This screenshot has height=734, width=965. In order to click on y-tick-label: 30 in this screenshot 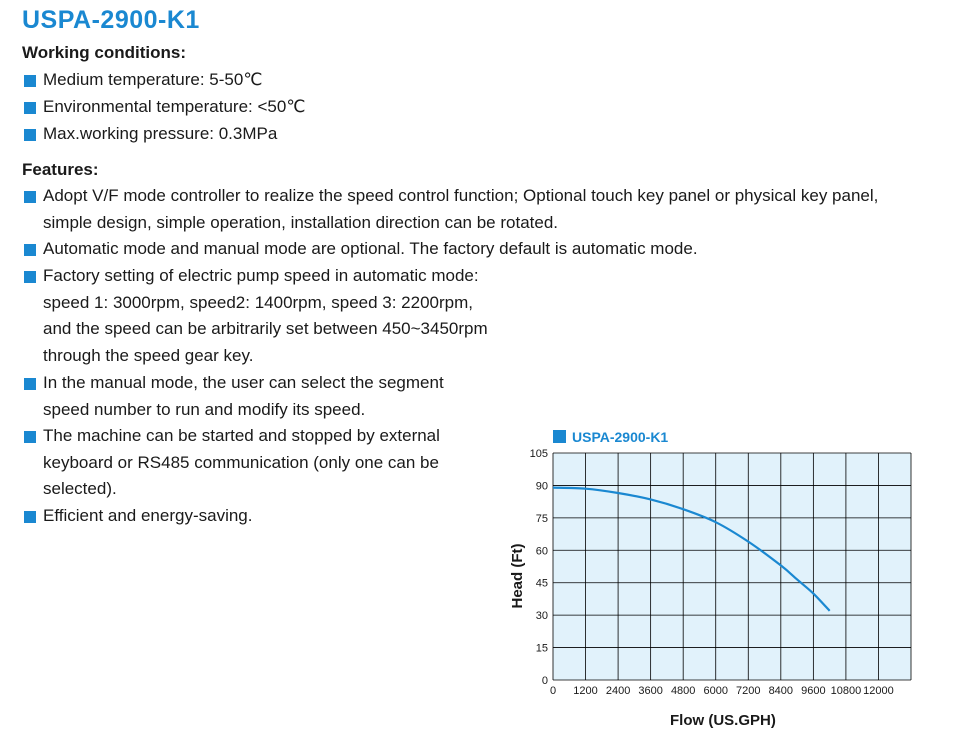, I will do `click(542, 616)`.